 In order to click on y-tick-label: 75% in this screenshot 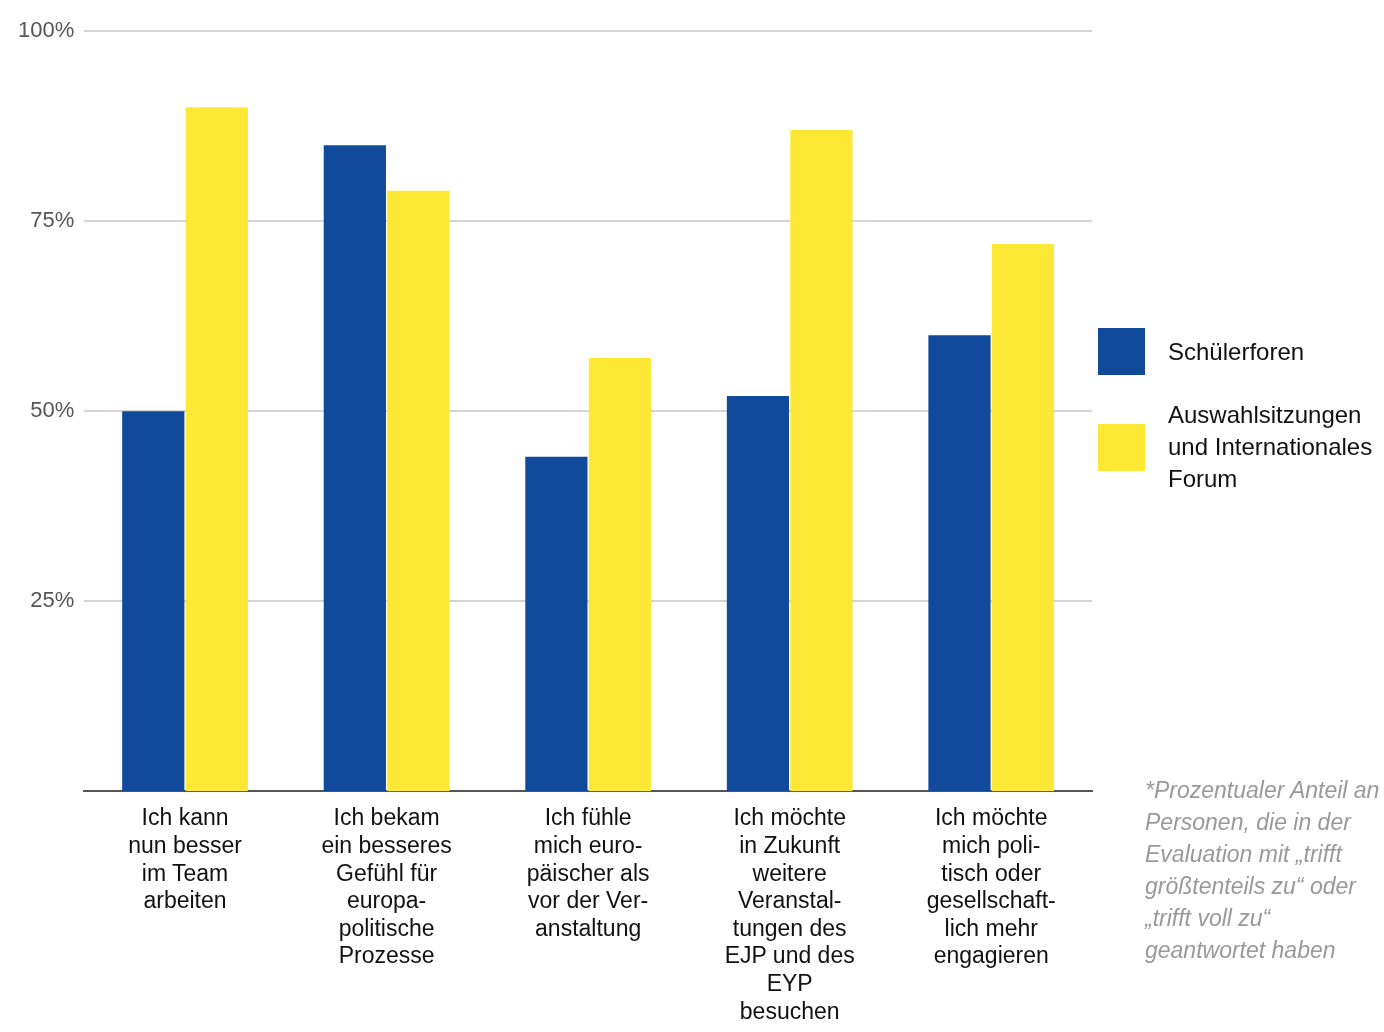, I will do `click(52, 220)`.